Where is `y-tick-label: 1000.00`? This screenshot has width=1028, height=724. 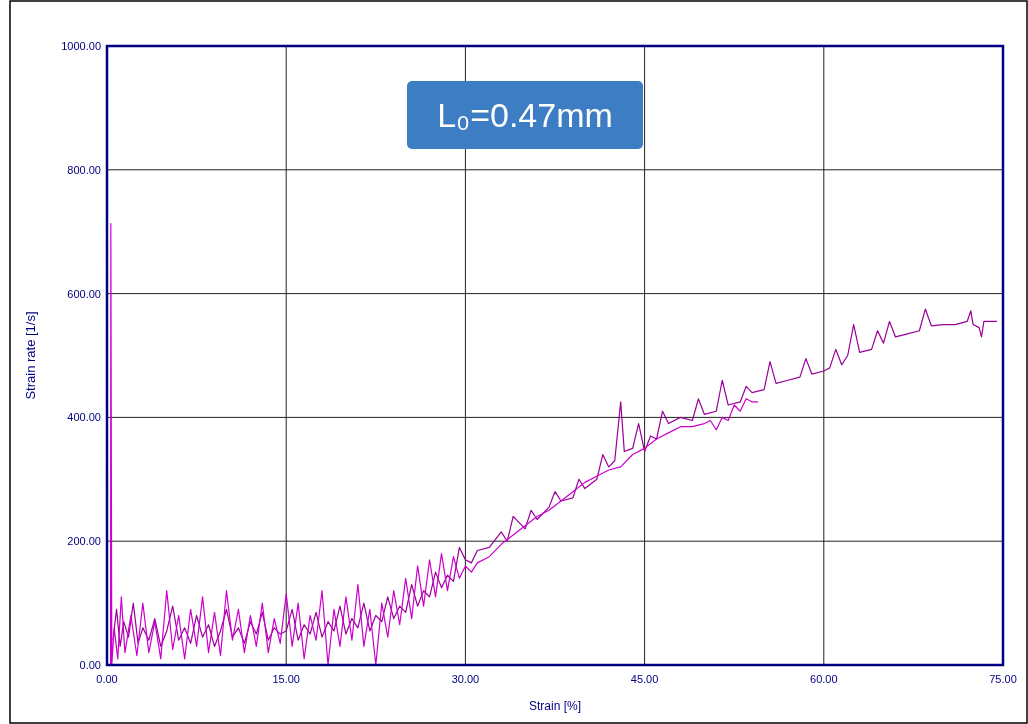
y-tick-label: 1000.00 is located at coordinates (81, 46).